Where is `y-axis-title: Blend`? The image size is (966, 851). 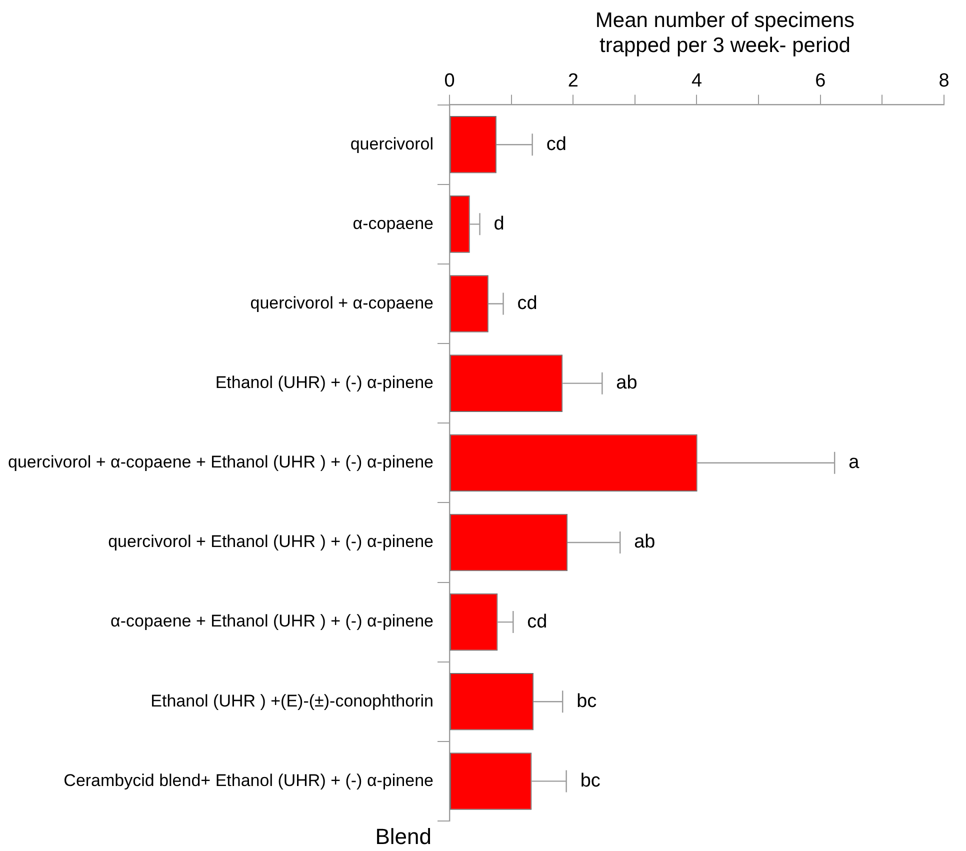
y-axis-title: Blend is located at coordinates (403, 837).